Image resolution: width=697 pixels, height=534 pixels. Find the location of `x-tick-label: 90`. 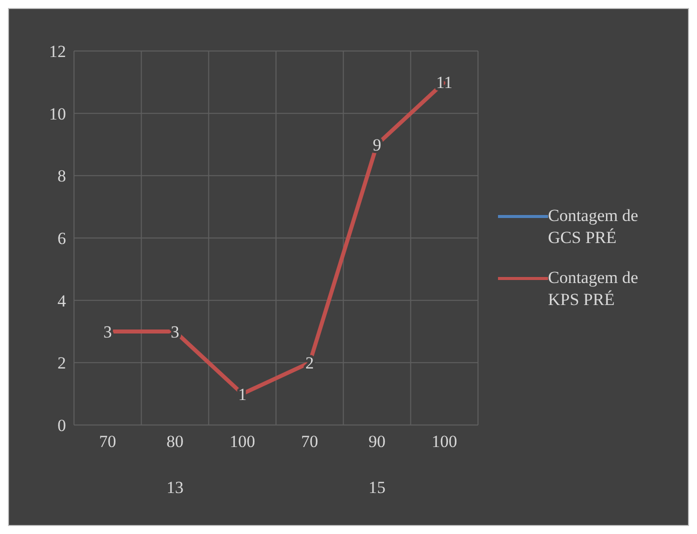

x-tick-label: 90 is located at coordinates (377, 441).